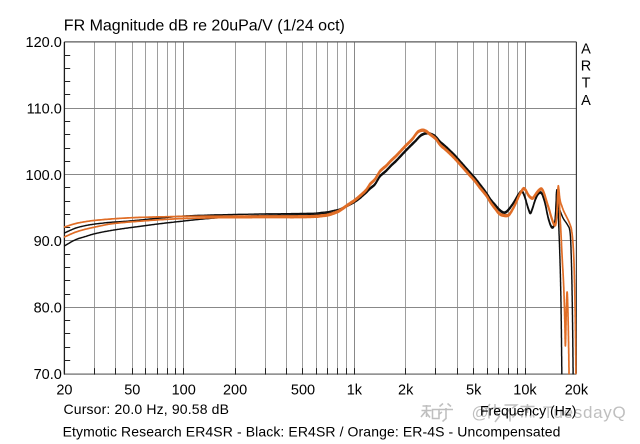 This screenshot has height=444, width=640. Describe the element at coordinates (355, 390) in the screenshot. I see `svg-text: 1k` at that location.